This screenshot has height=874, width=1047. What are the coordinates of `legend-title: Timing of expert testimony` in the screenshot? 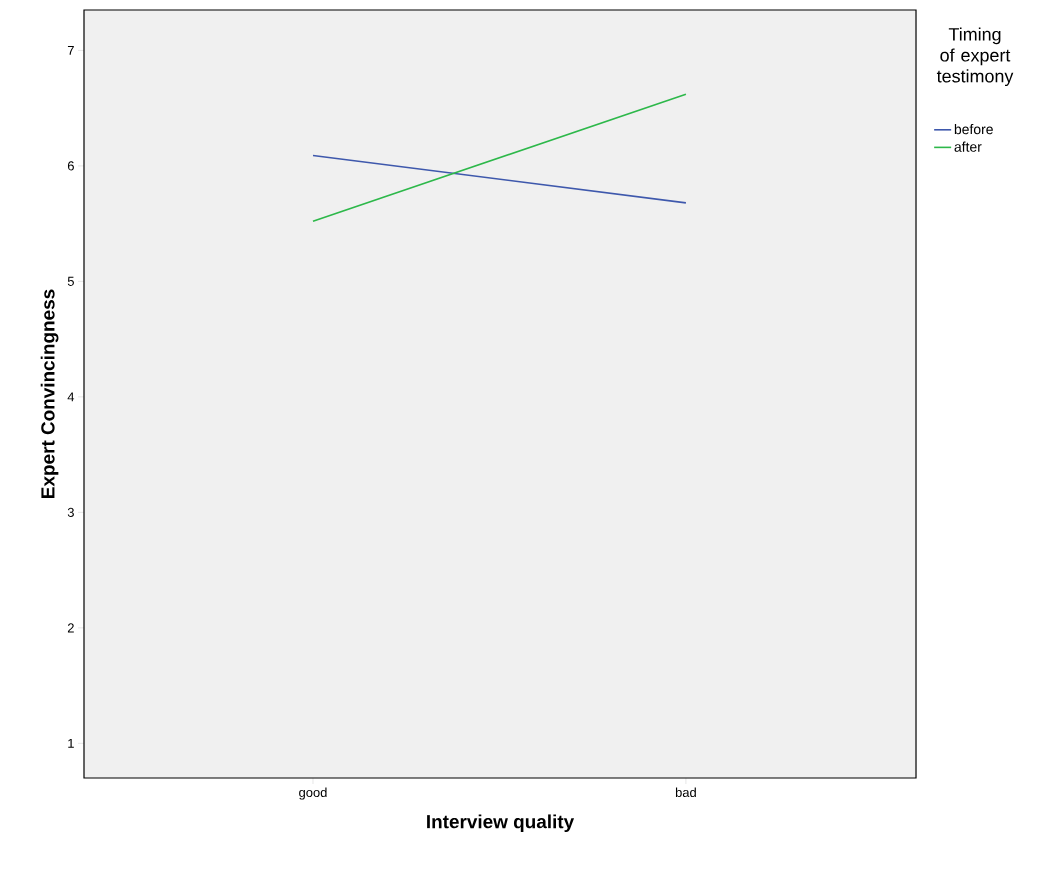 It's located at (975, 57).